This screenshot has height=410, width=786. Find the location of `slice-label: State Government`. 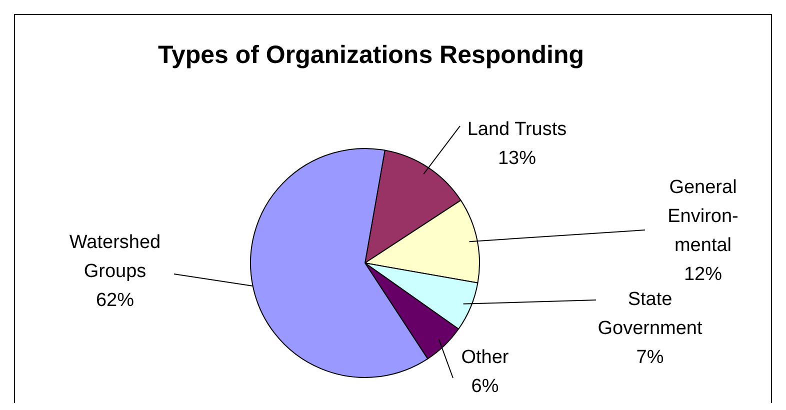

slice-label: State Government is located at coordinates (650, 314).